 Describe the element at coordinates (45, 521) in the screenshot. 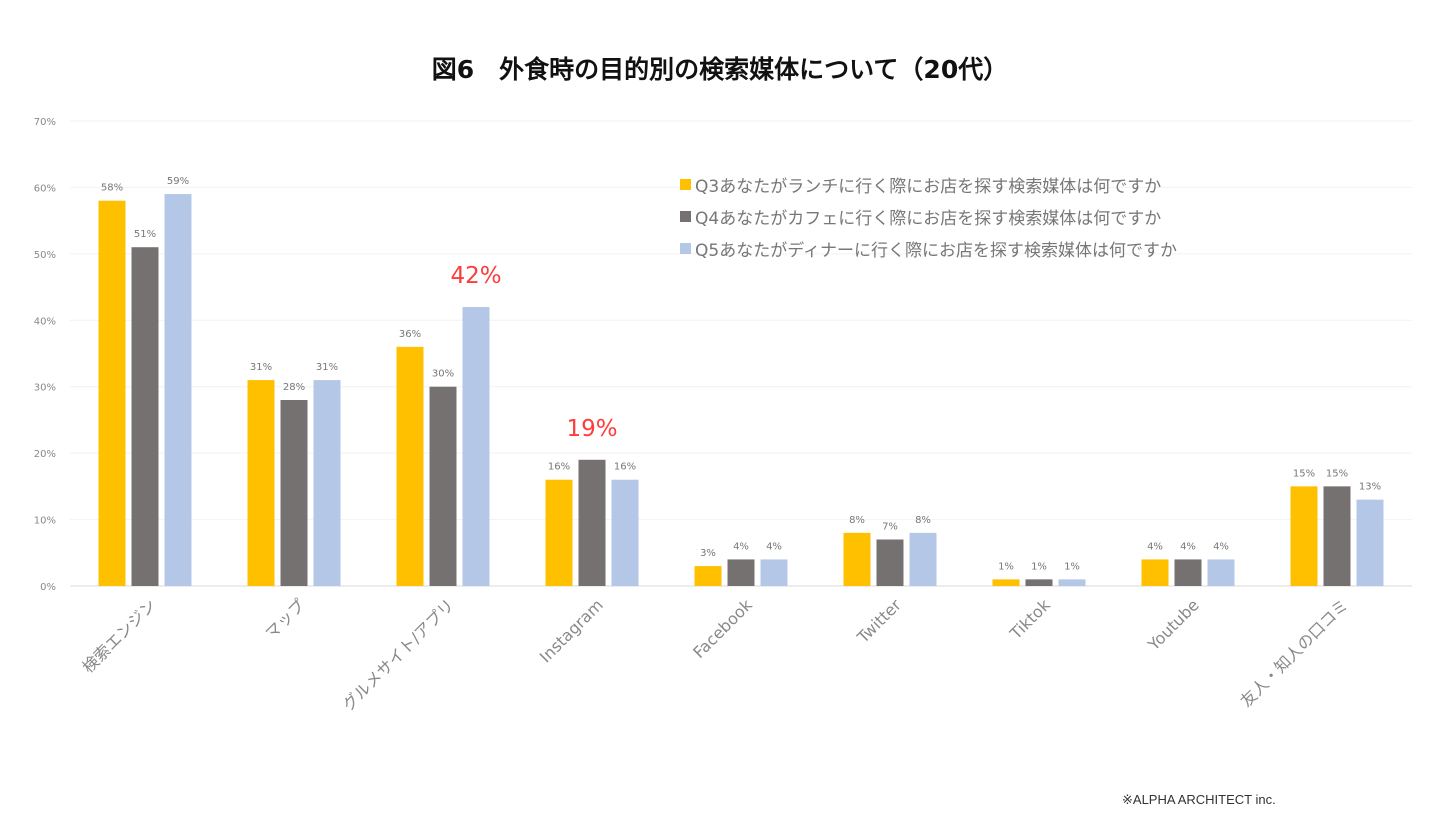

I see `y-tick-label: 10%` at that location.